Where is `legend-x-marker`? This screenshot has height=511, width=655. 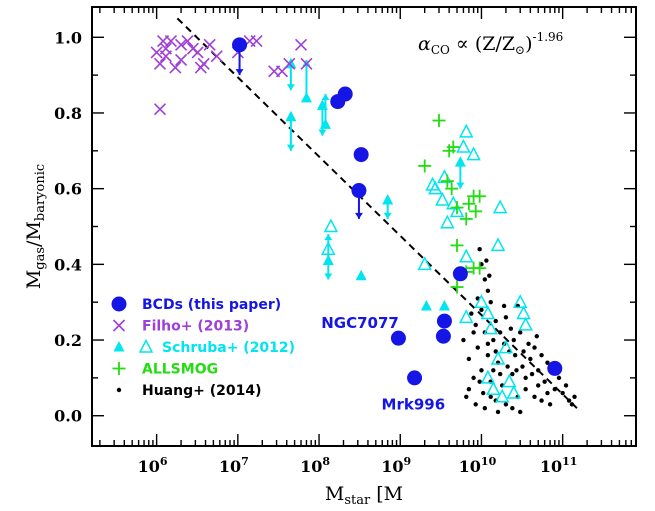 legend-x-marker is located at coordinates (119, 325).